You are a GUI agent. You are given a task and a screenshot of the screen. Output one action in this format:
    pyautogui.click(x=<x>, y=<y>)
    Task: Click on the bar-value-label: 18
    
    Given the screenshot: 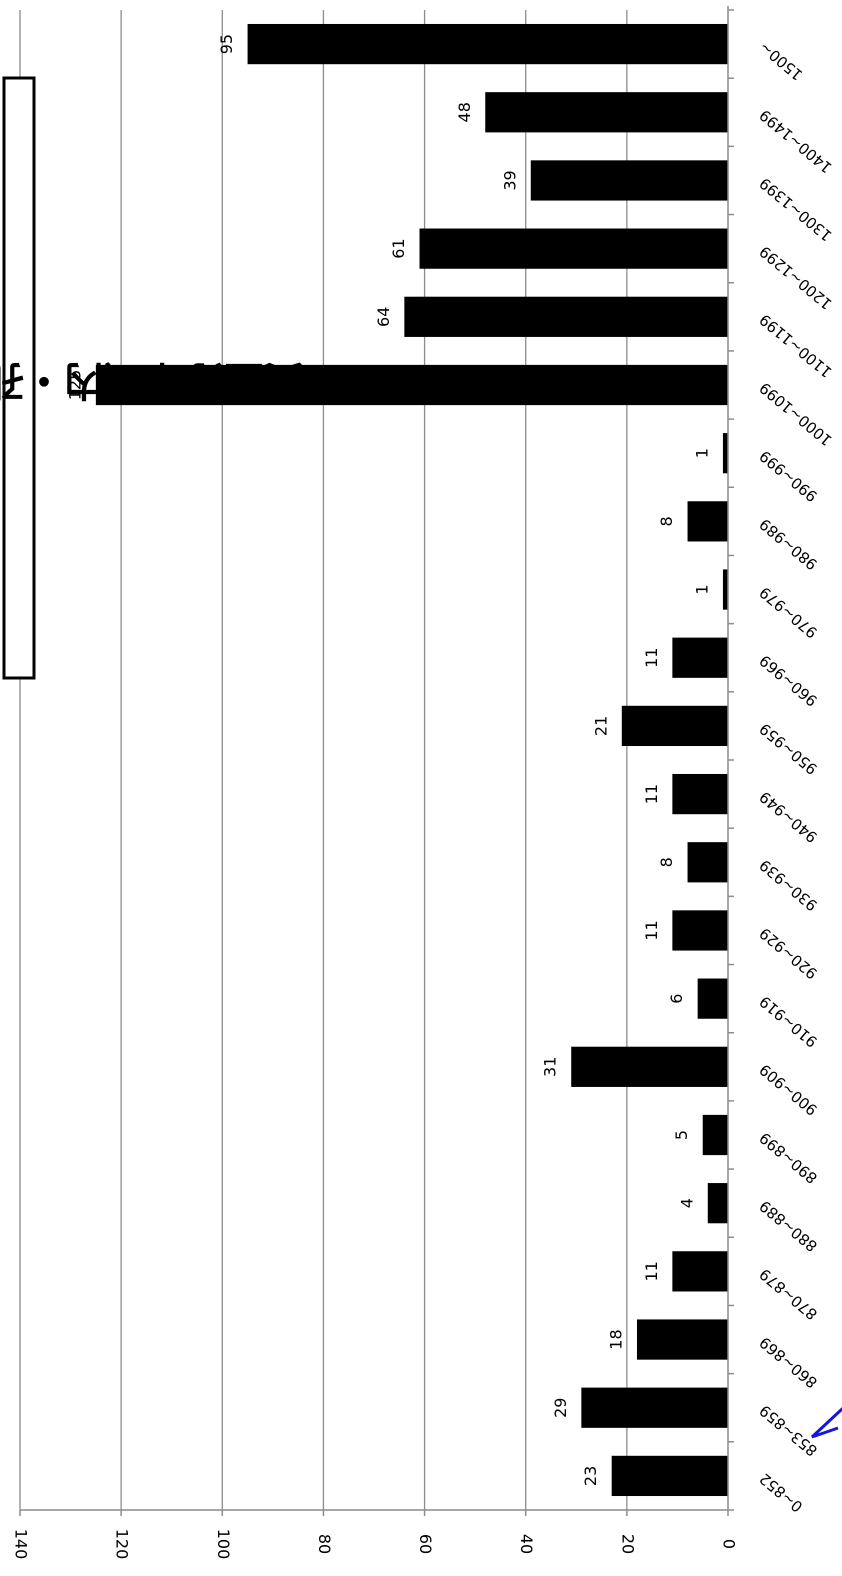 What is the action you would take?
    pyautogui.click(x=615, y=1339)
    